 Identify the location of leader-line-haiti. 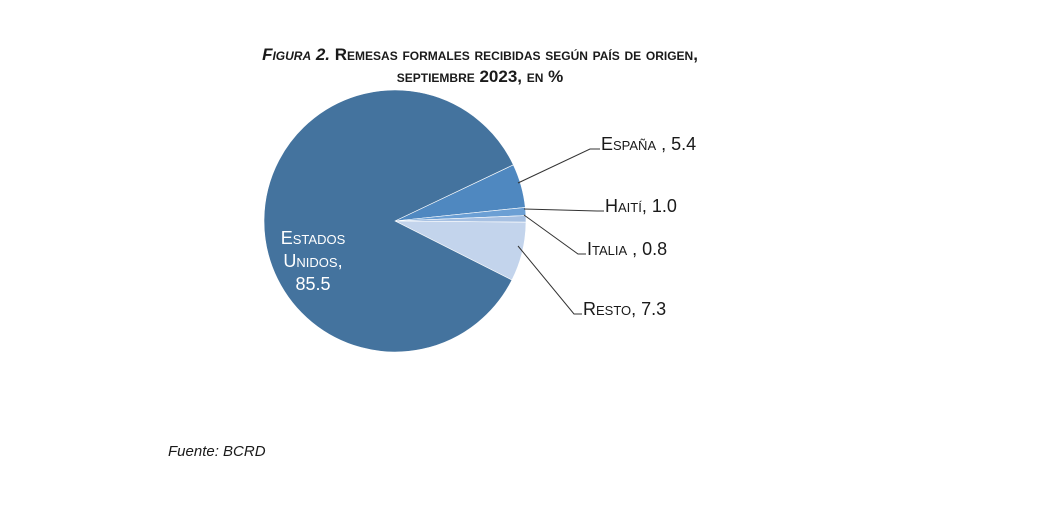
(563, 210).